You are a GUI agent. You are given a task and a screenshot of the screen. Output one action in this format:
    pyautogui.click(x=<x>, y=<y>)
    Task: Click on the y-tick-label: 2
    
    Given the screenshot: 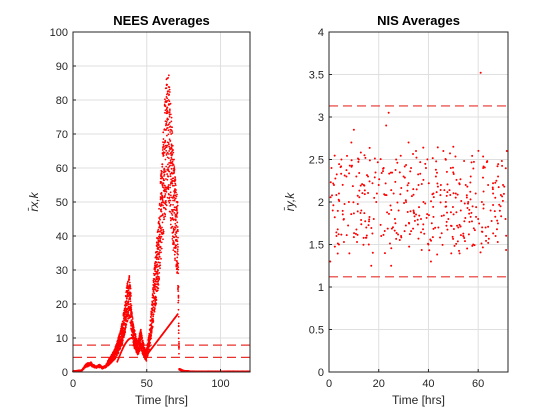 What is the action you would take?
    pyautogui.click(x=321, y=203)
    